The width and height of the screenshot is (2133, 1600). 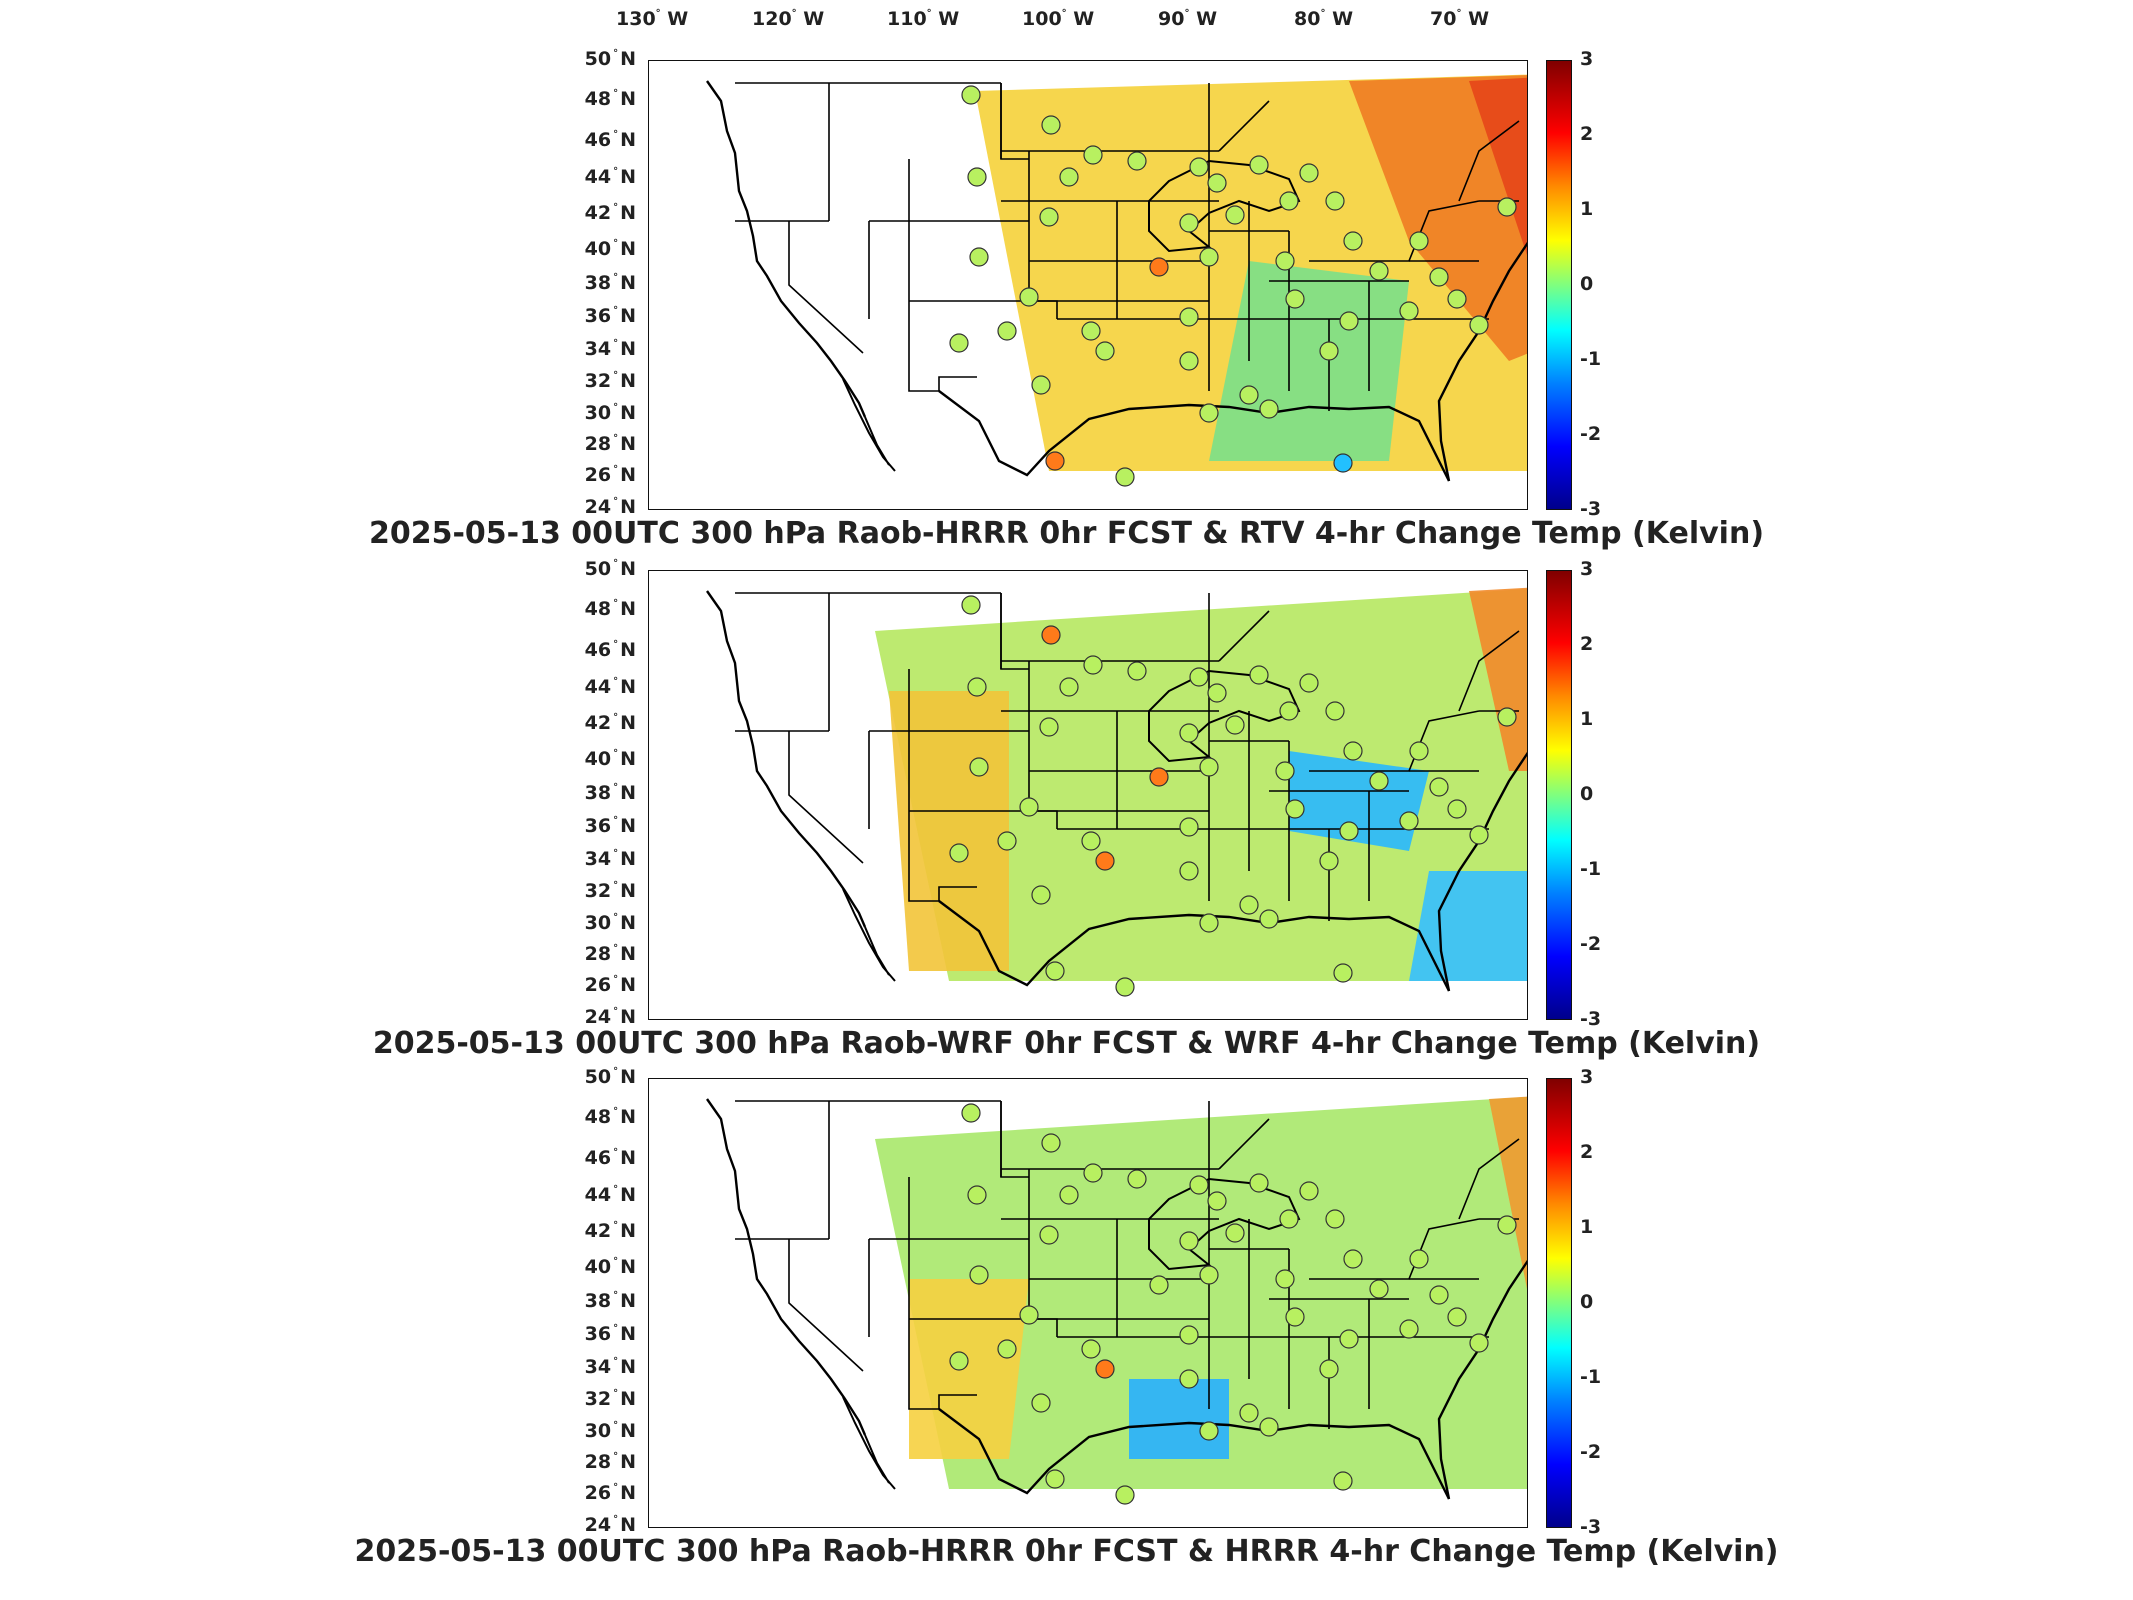 What do you see at coordinates (1587, 644) in the screenshot?
I see `colorbar-tick-label: 2` at bounding box center [1587, 644].